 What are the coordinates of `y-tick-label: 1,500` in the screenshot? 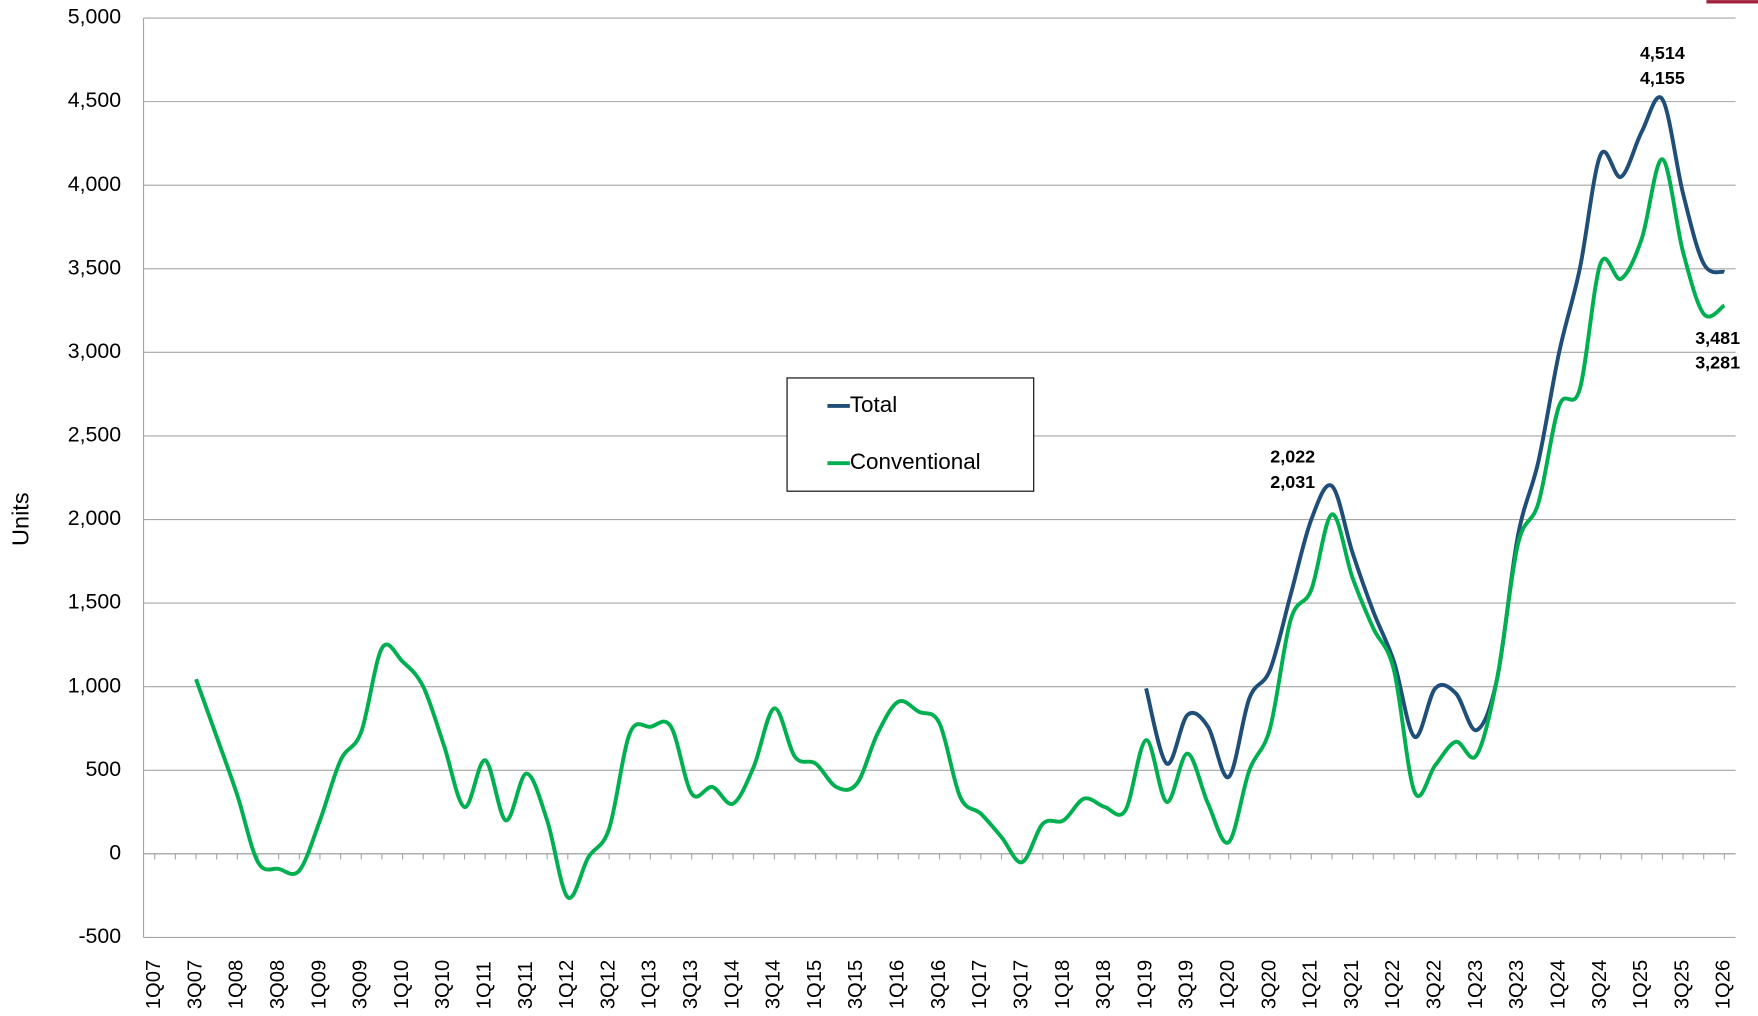 It's located at (94, 602).